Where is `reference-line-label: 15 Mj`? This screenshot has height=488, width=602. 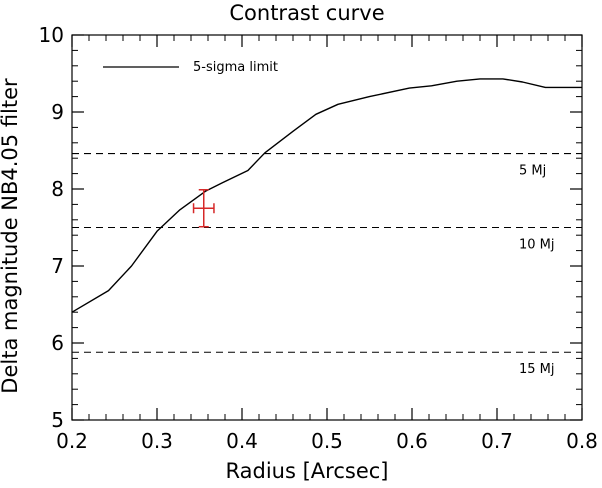 reference-line-label: 15 Mj is located at coordinates (537, 369).